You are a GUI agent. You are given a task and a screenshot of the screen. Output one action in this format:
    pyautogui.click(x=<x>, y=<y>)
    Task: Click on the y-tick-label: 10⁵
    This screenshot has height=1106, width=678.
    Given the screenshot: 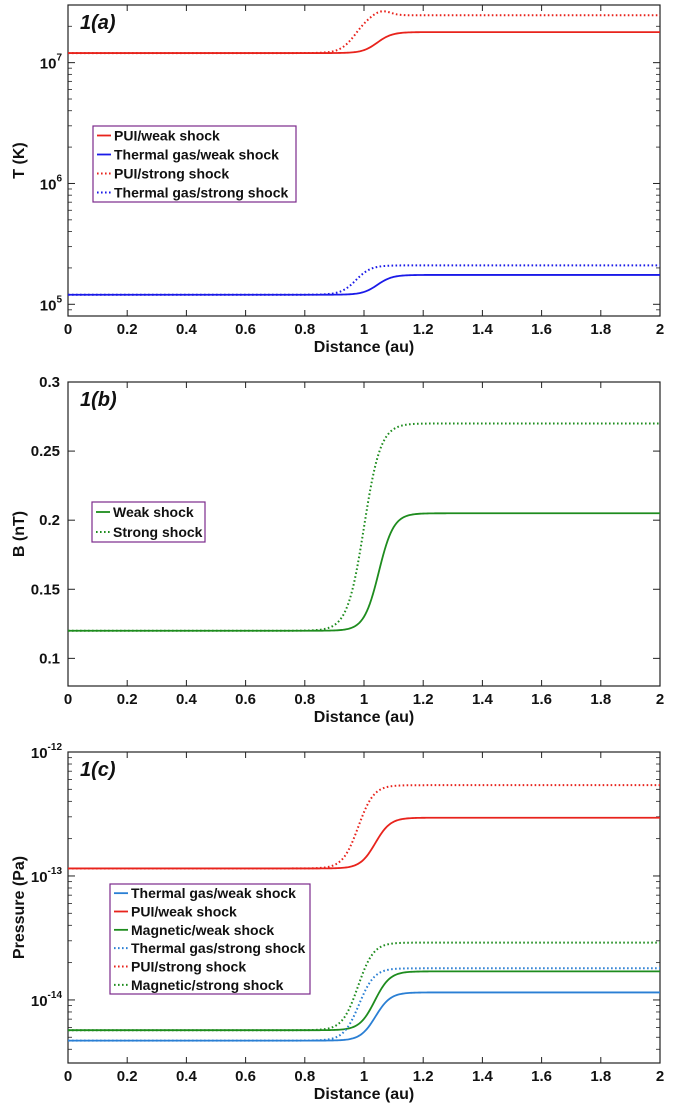 What is the action you would take?
    pyautogui.click(x=51, y=304)
    